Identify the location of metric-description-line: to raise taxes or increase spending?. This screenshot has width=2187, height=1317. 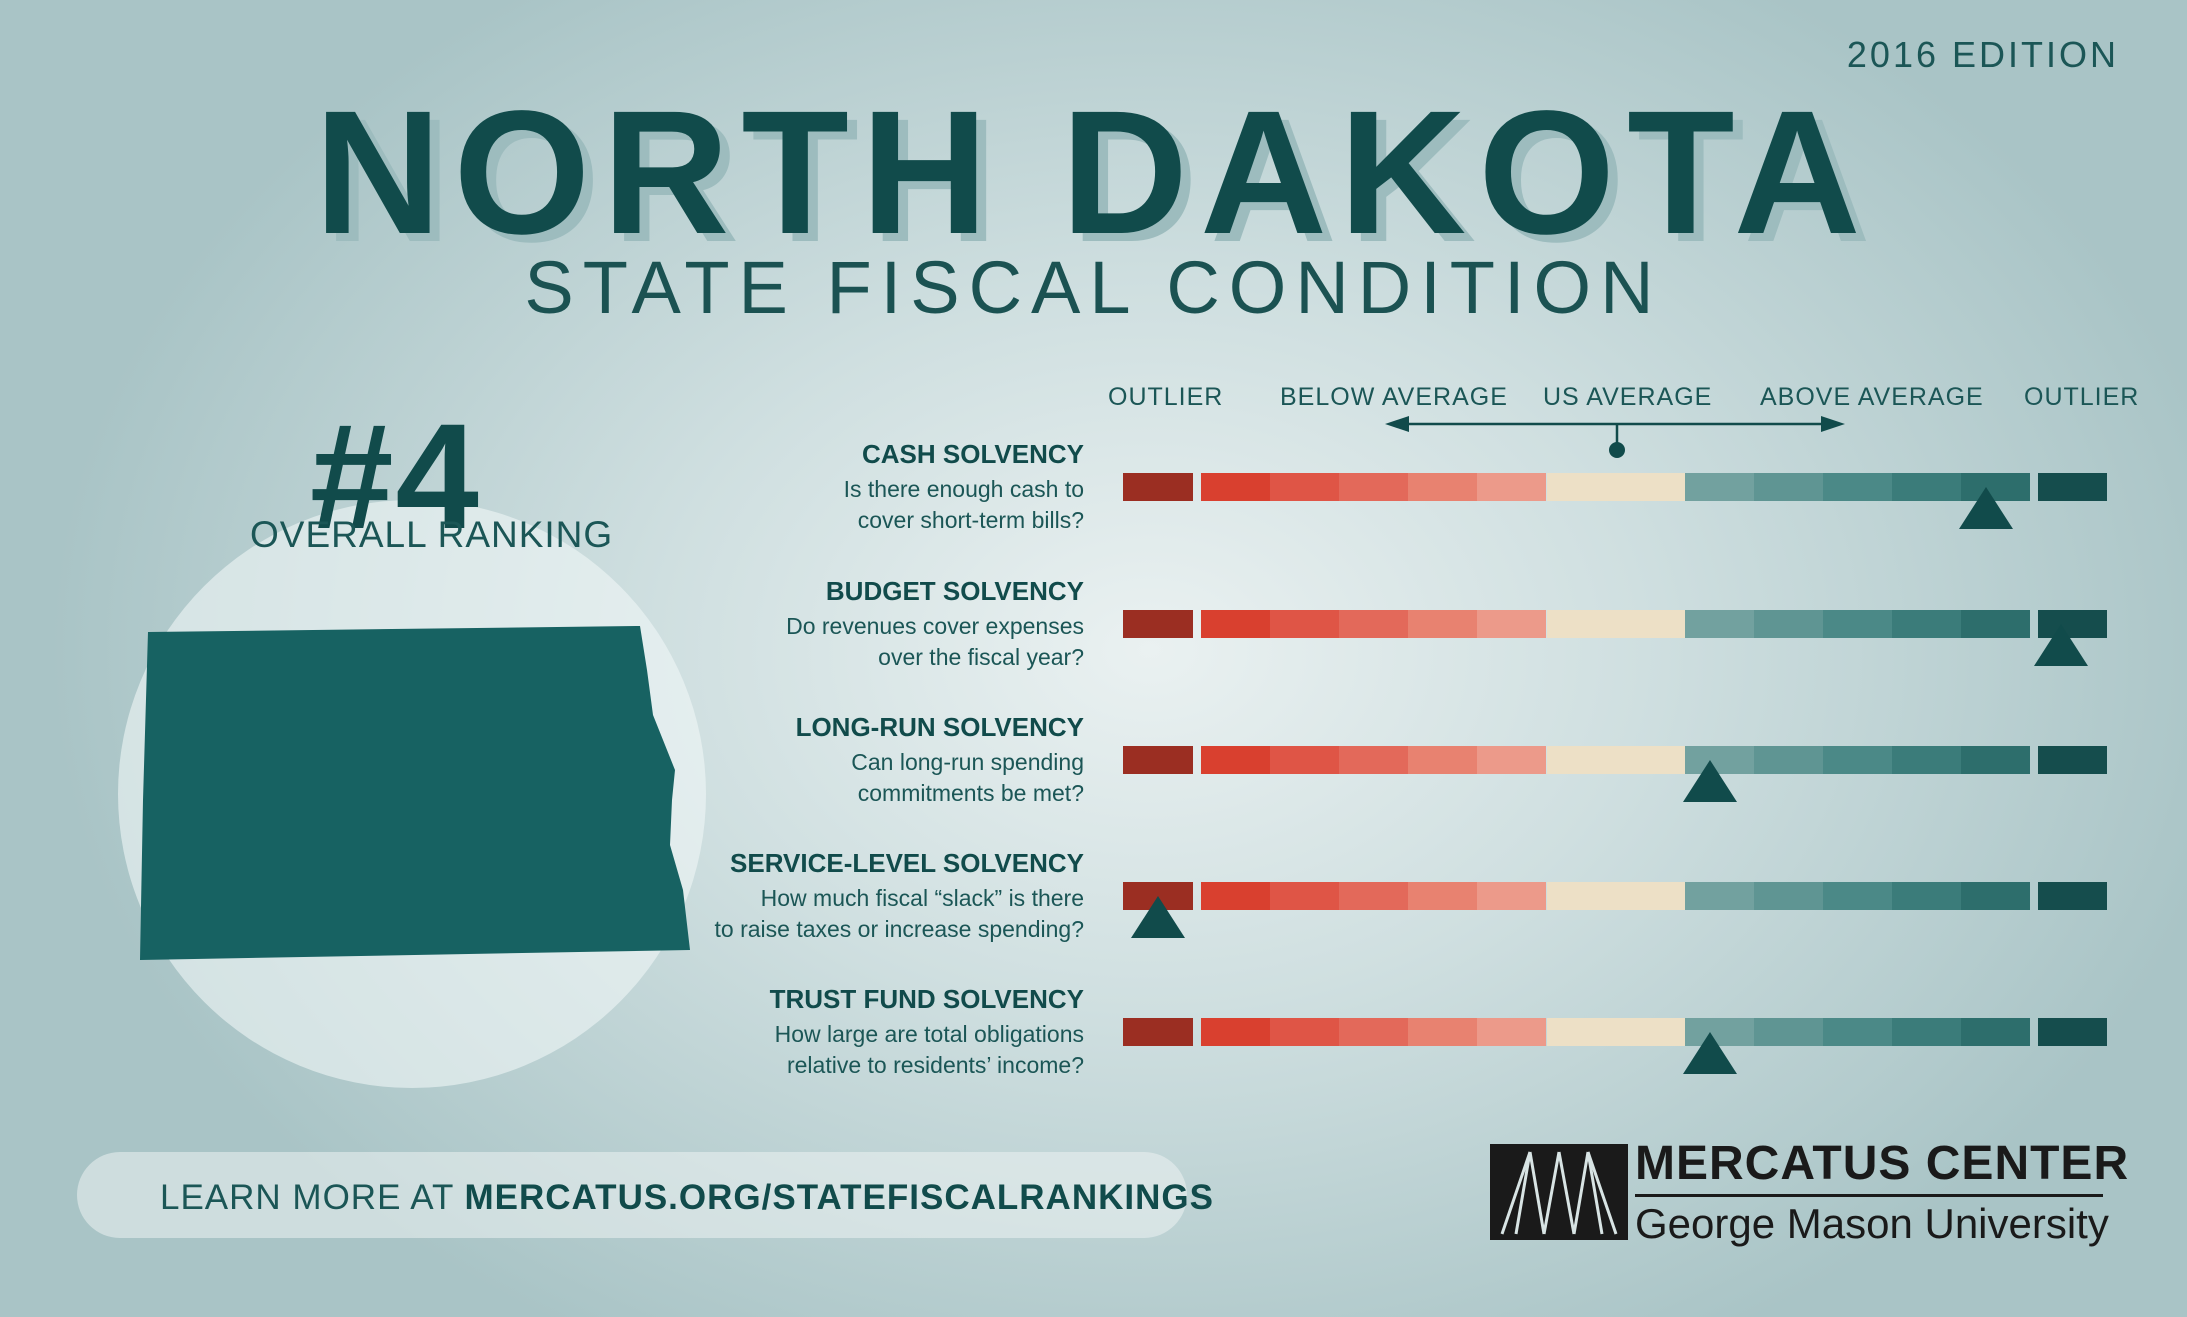
(899, 929).